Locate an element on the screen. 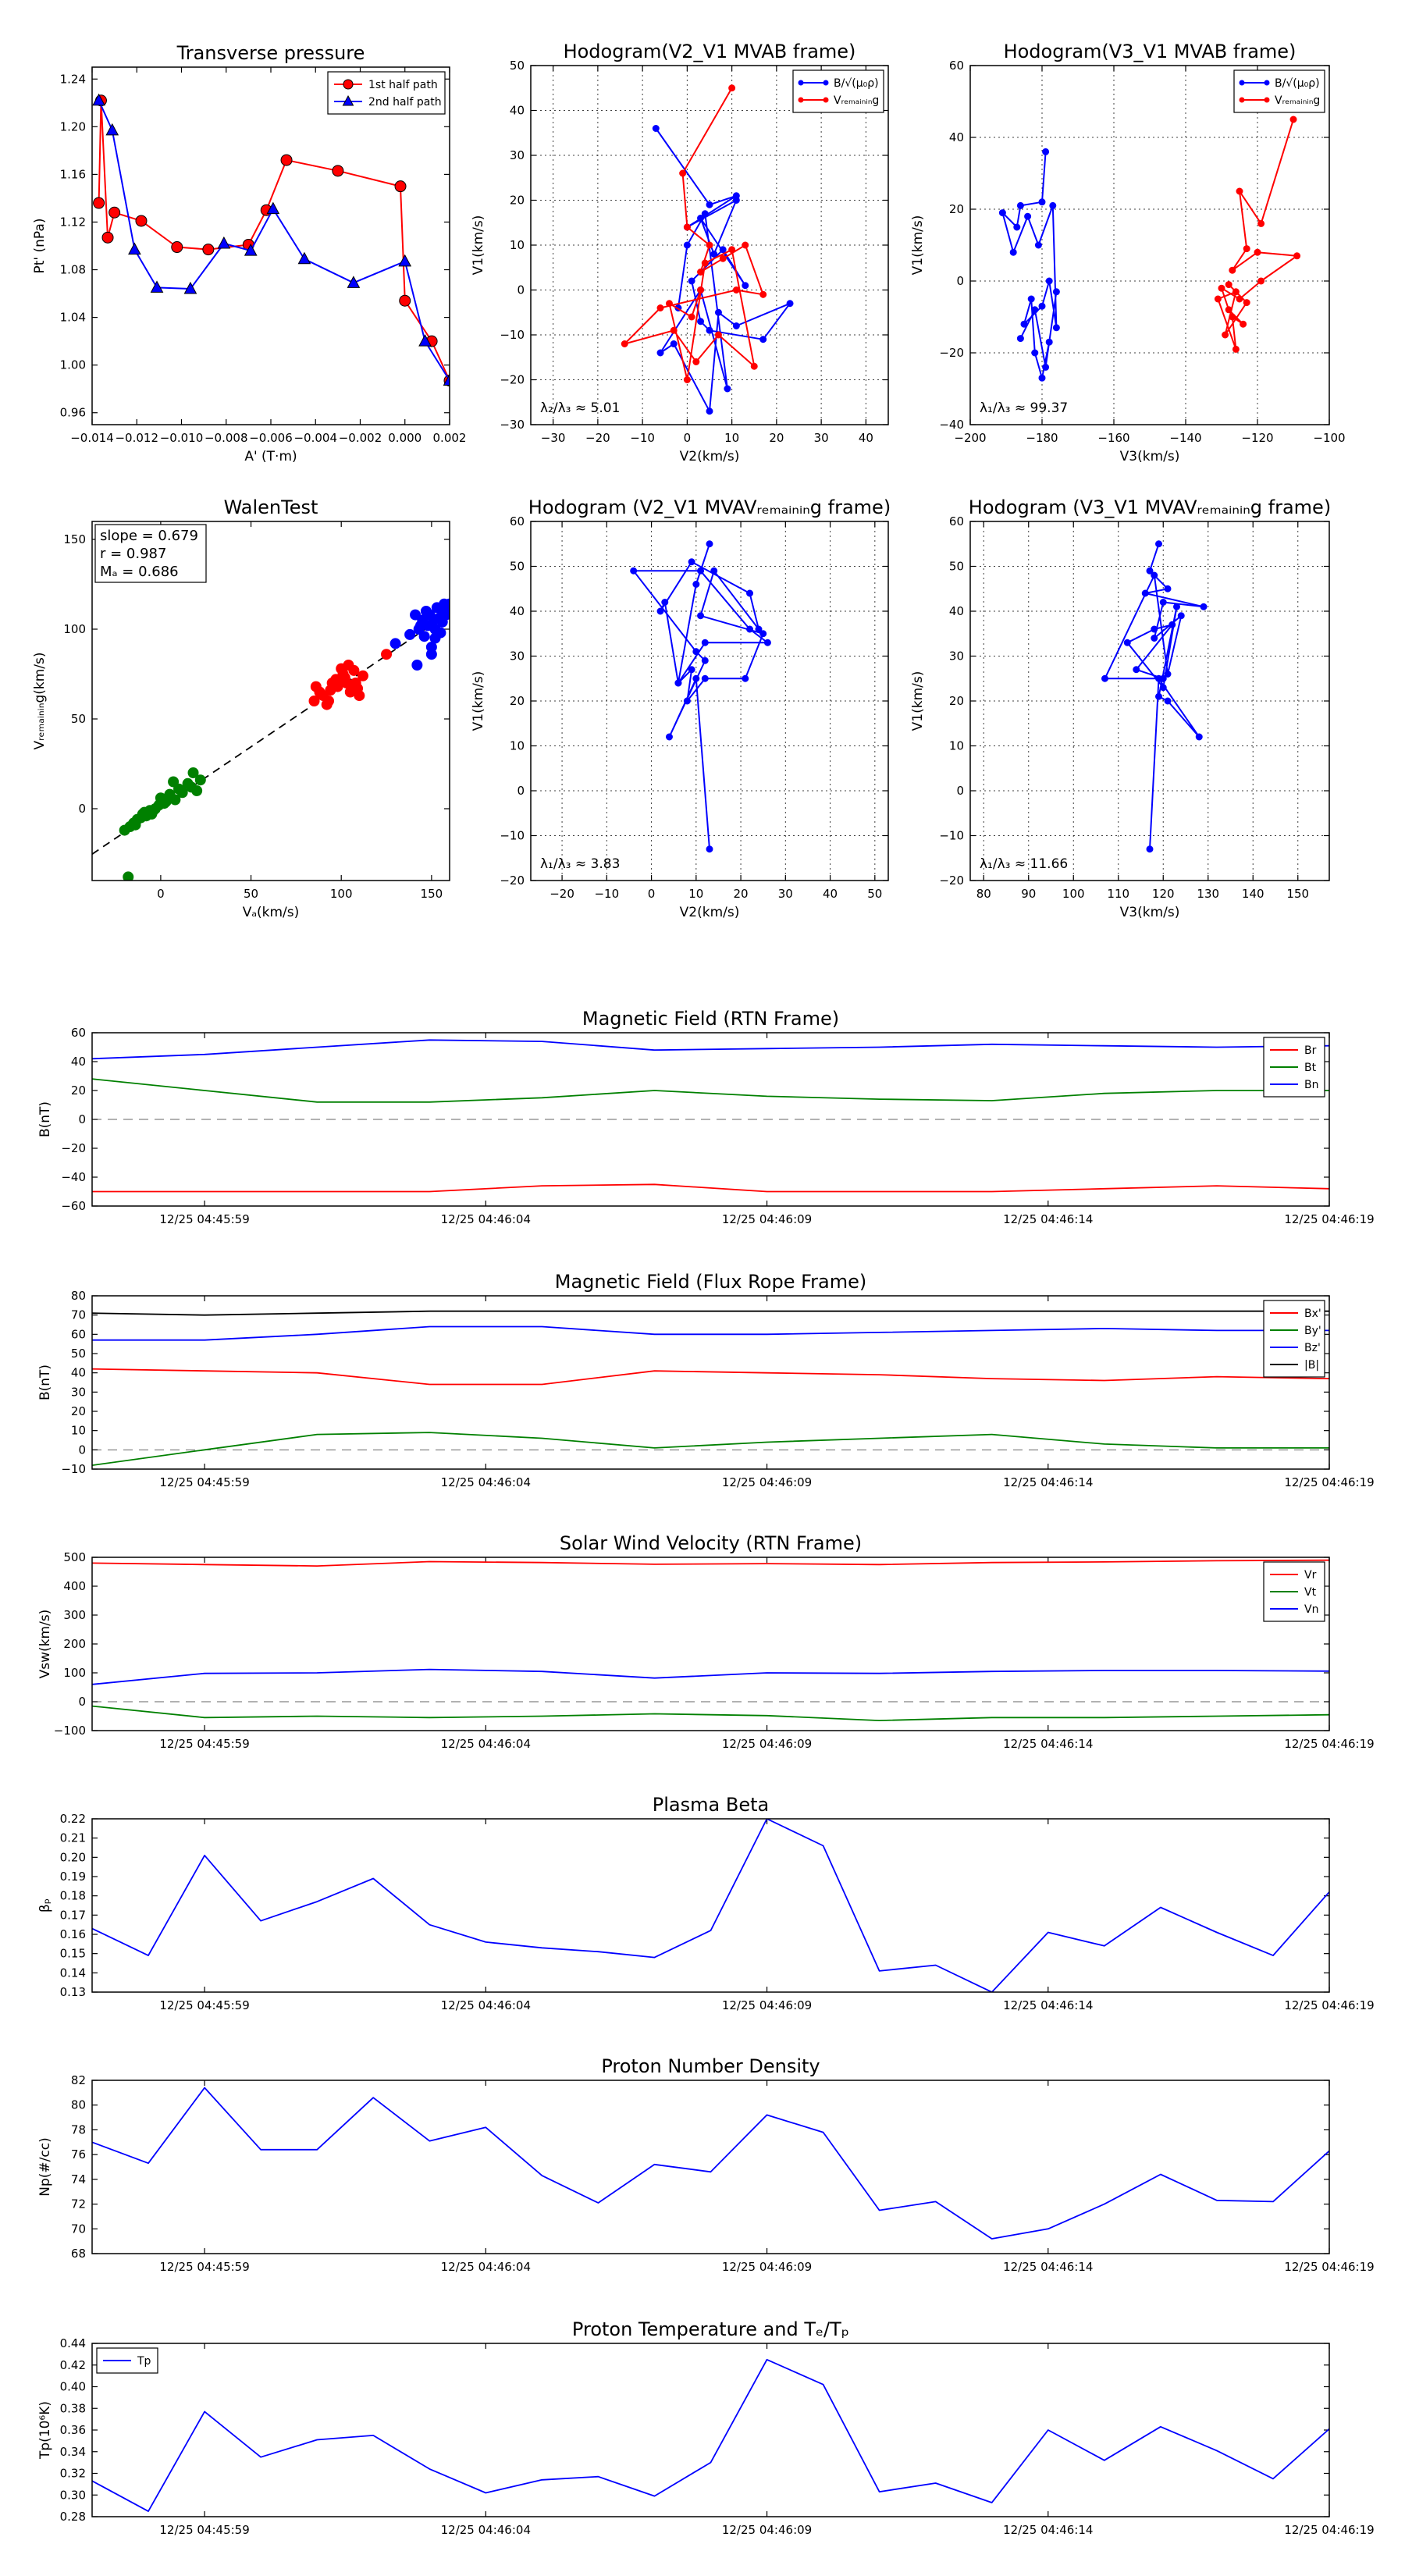 The height and width of the screenshot is (2576, 1405). transverse-pressure-ytick-label: 1.00 is located at coordinates (73, 365).